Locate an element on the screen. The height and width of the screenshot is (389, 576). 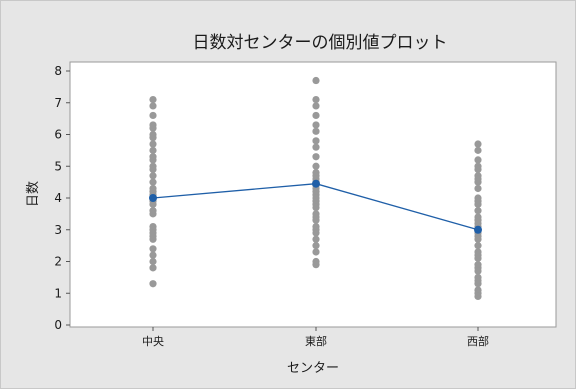
y-tick-label: 5 is located at coordinates (58, 166).